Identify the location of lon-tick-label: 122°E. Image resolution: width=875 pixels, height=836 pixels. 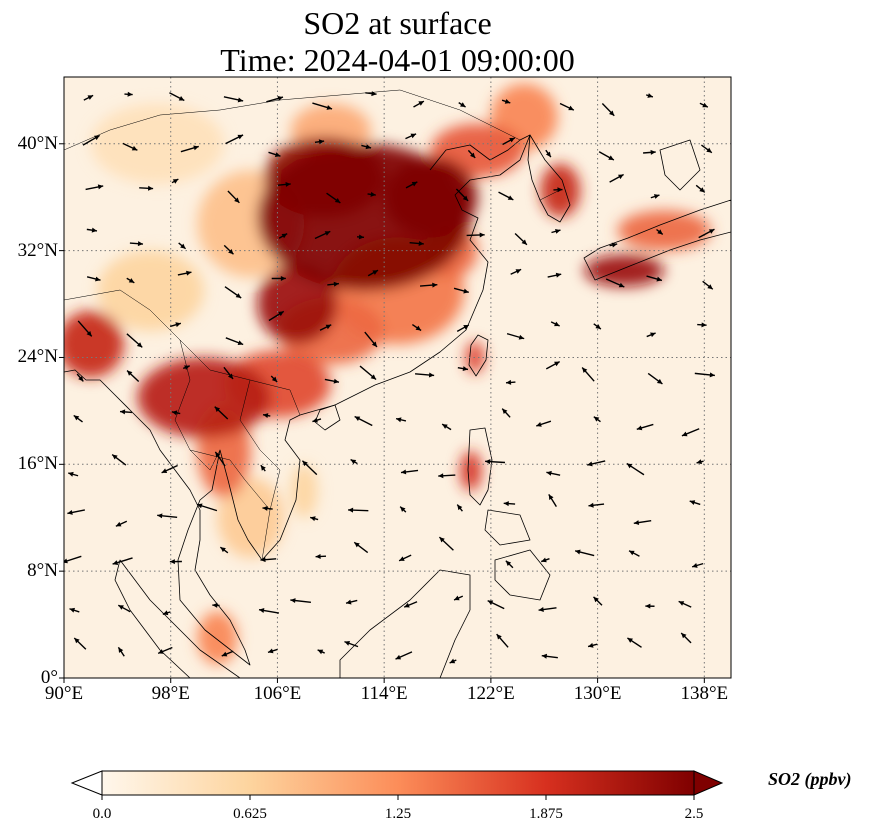
(491, 693).